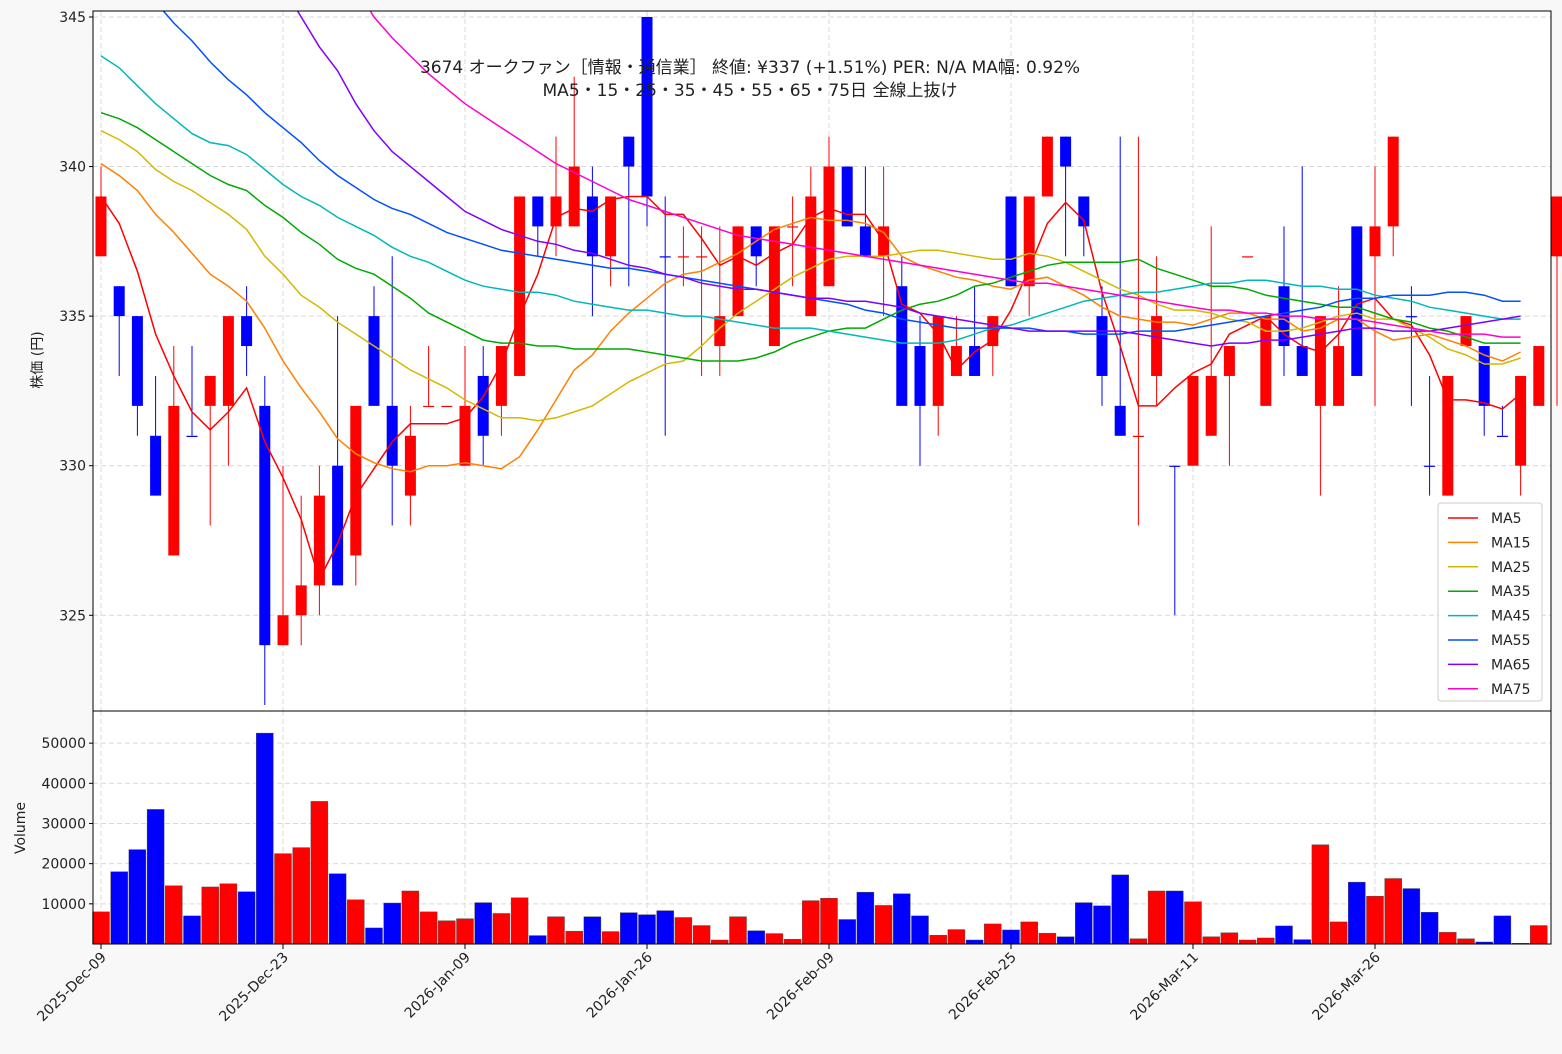  I want to click on volume-tick-label: 20000, so click(63, 865).